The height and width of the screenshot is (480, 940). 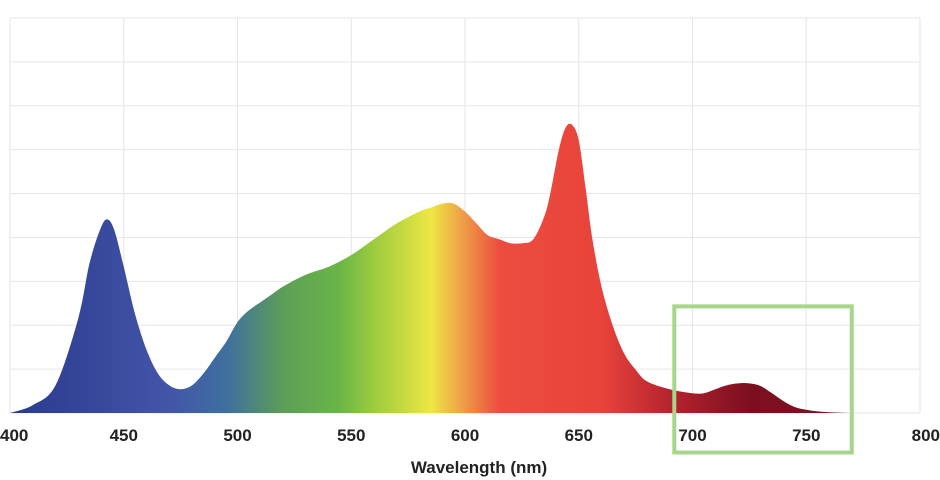 What do you see at coordinates (926, 435) in the screenshot?
I see `x-tick-label-800: 800` at bounding box center [926, 435].